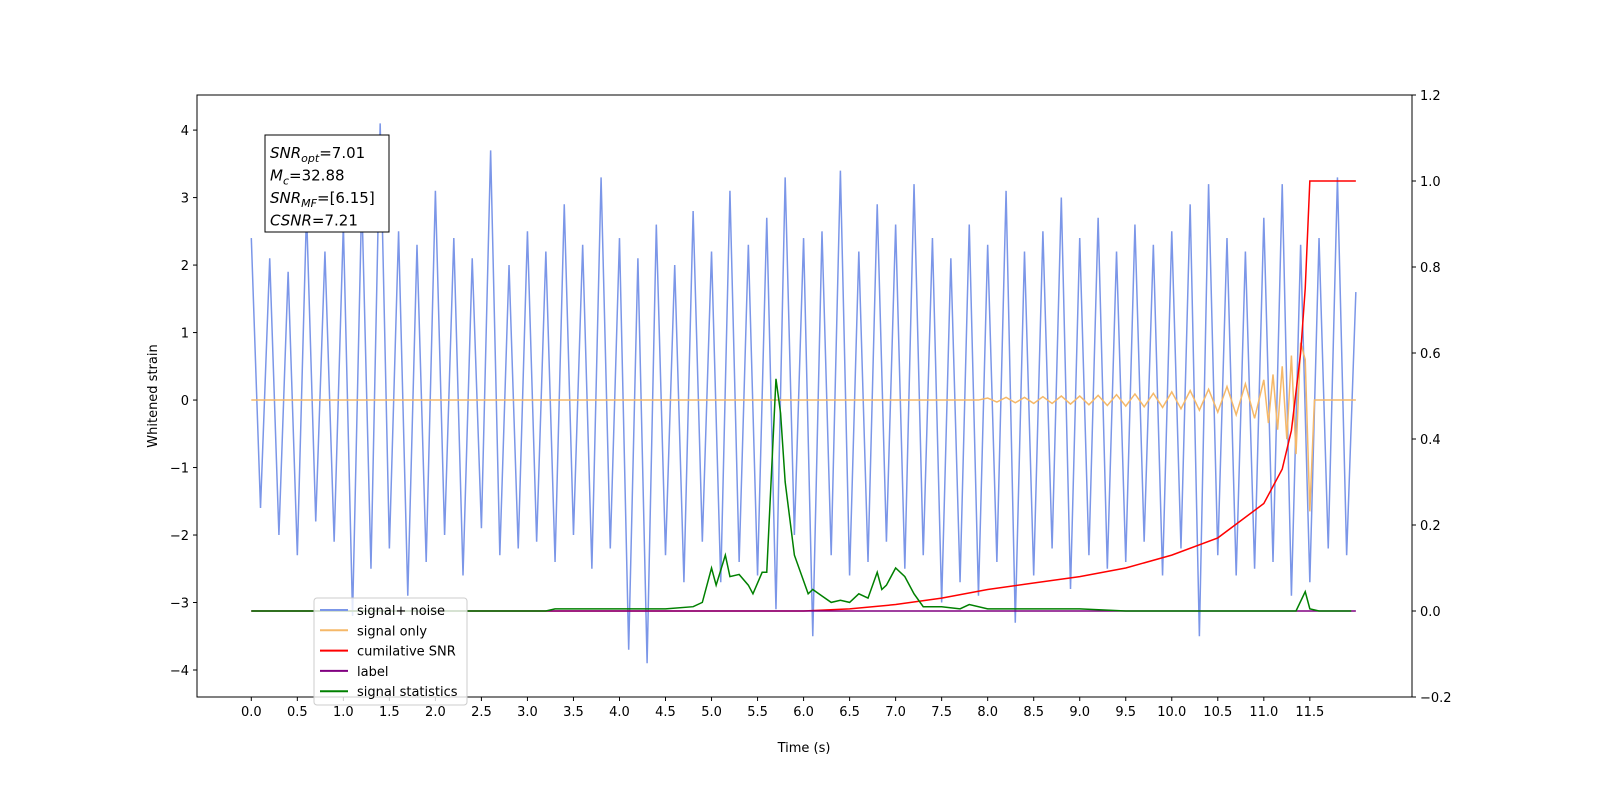 Image resolution: width=1600 pixels, height=804 pixels. I want to click on annotation-sub: opt, so click(310, 158).